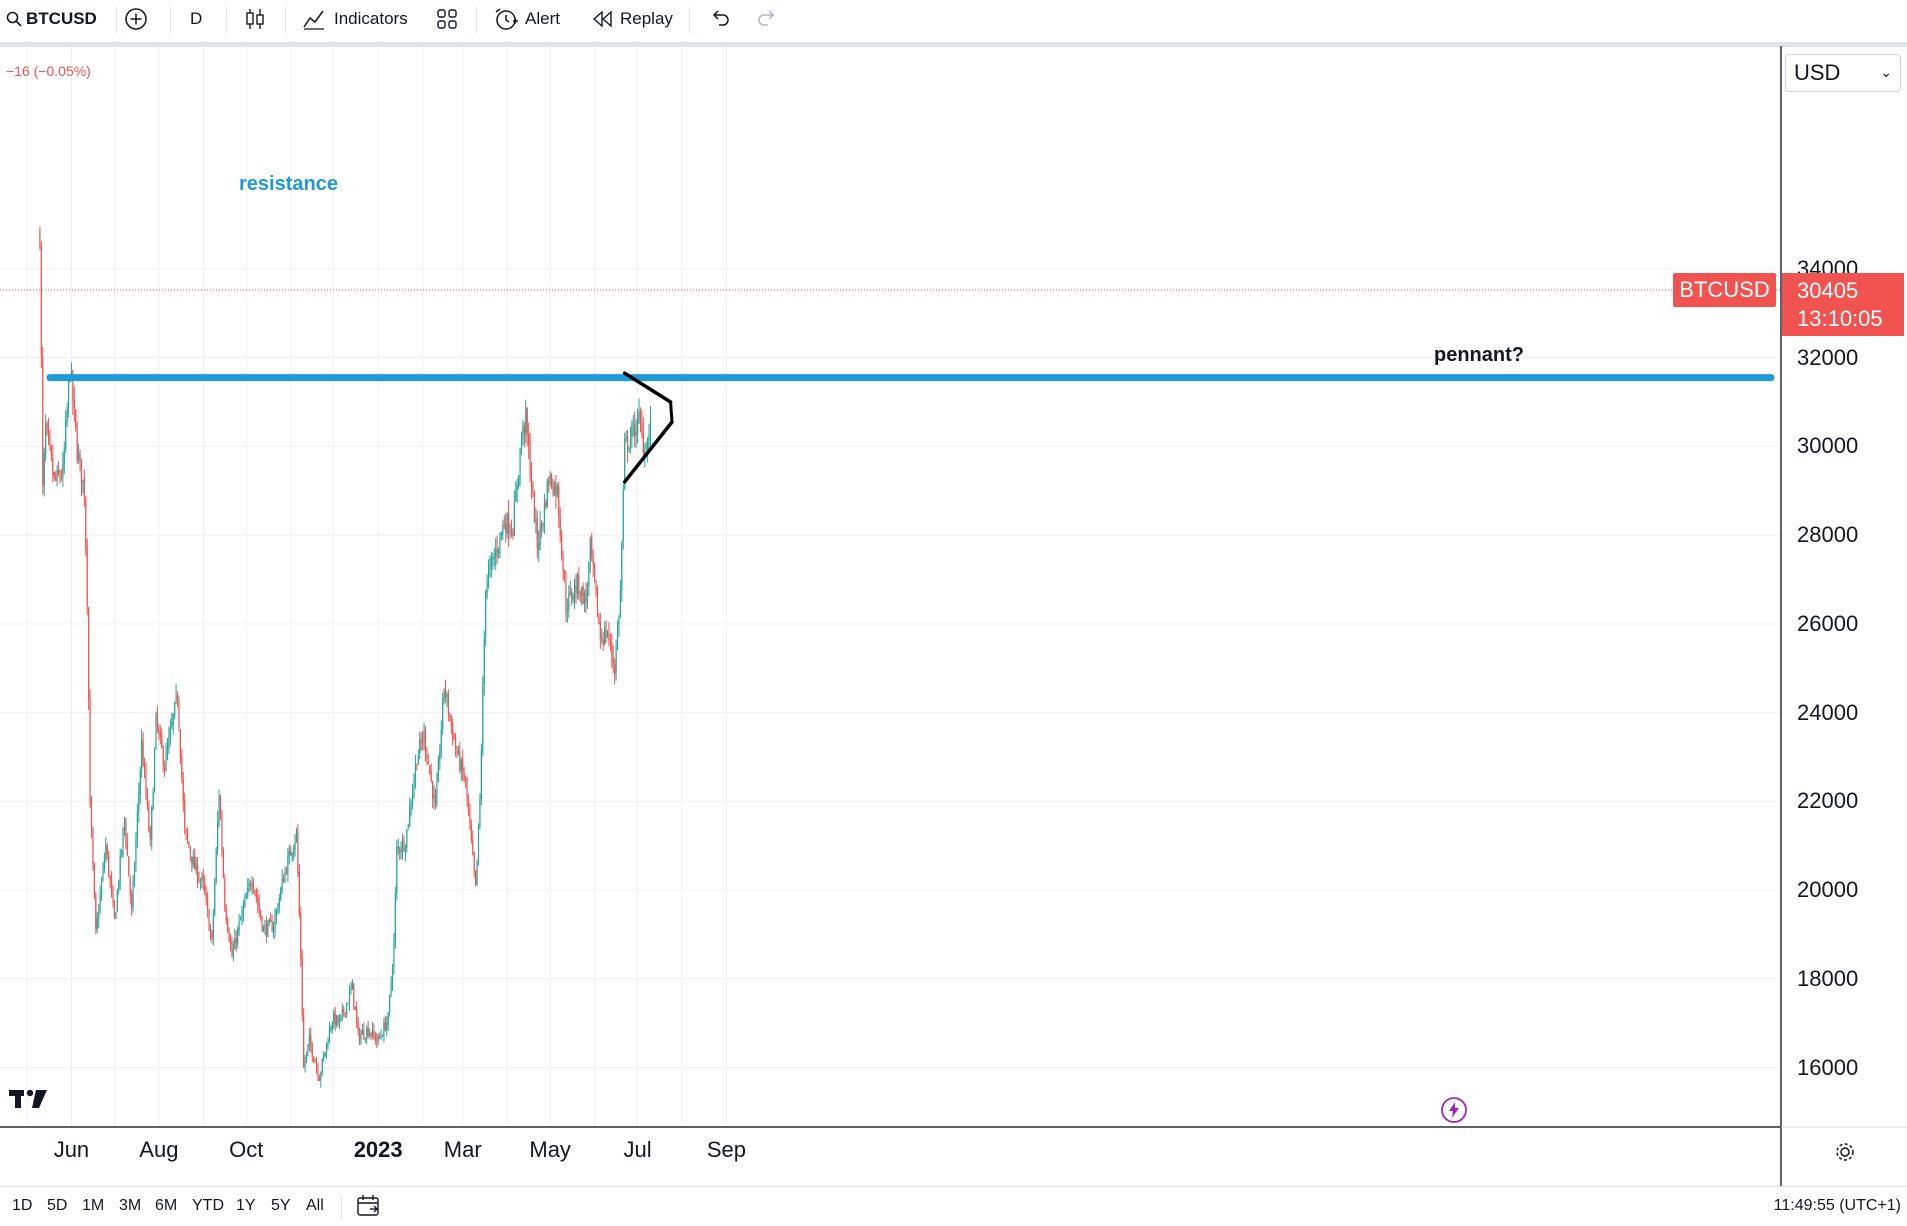  Describe the element at coordinates (767, 19) in the screenshot. I see `redo-button` at that location.